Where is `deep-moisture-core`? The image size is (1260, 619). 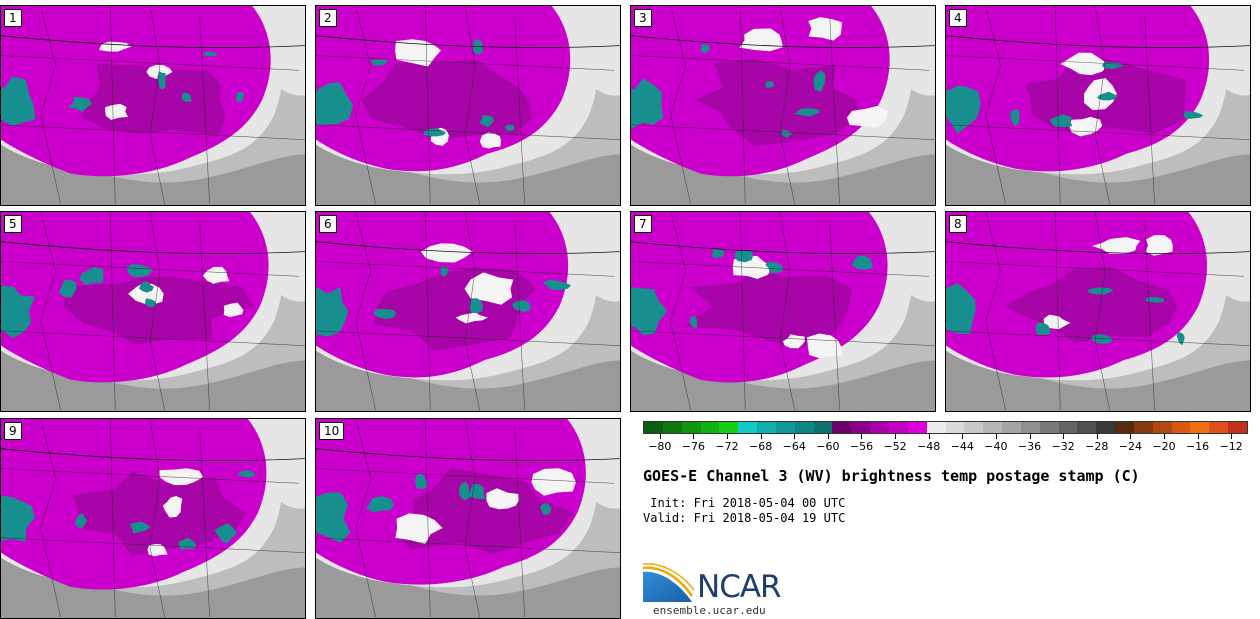
deep-moisture-core is located at coordinates (484, 511).